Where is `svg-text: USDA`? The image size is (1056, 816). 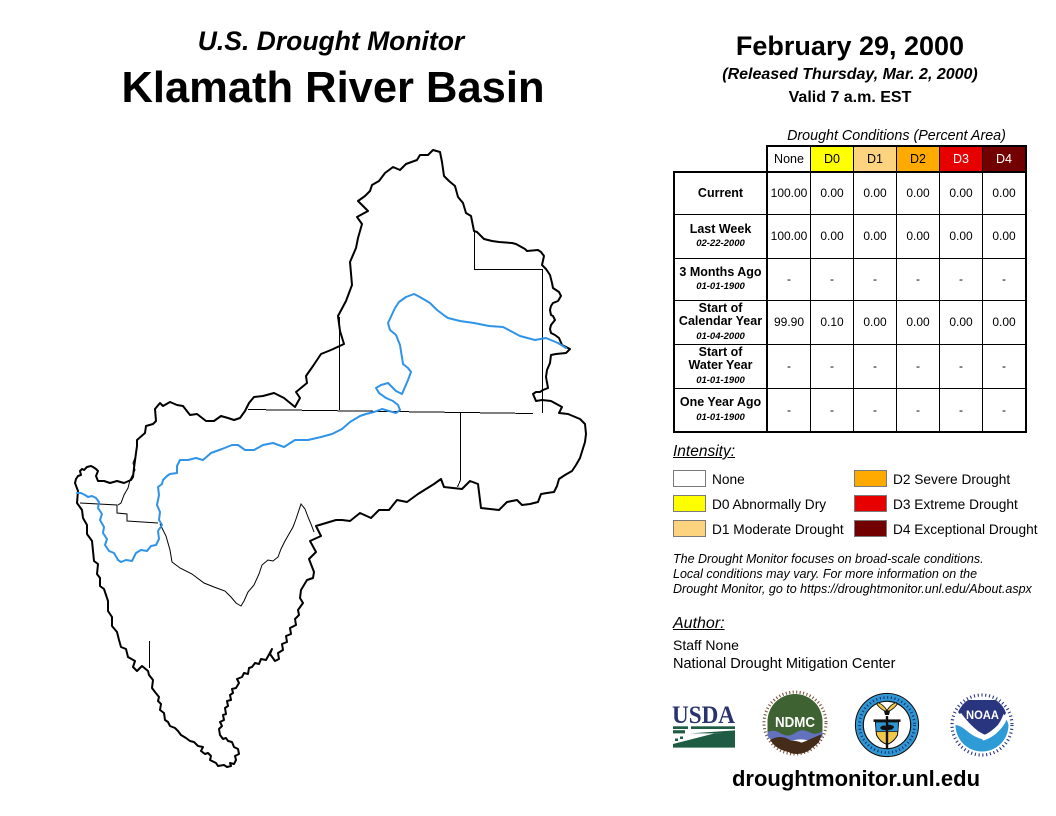
svg-text: USDA is located at coordinates (703, 715).